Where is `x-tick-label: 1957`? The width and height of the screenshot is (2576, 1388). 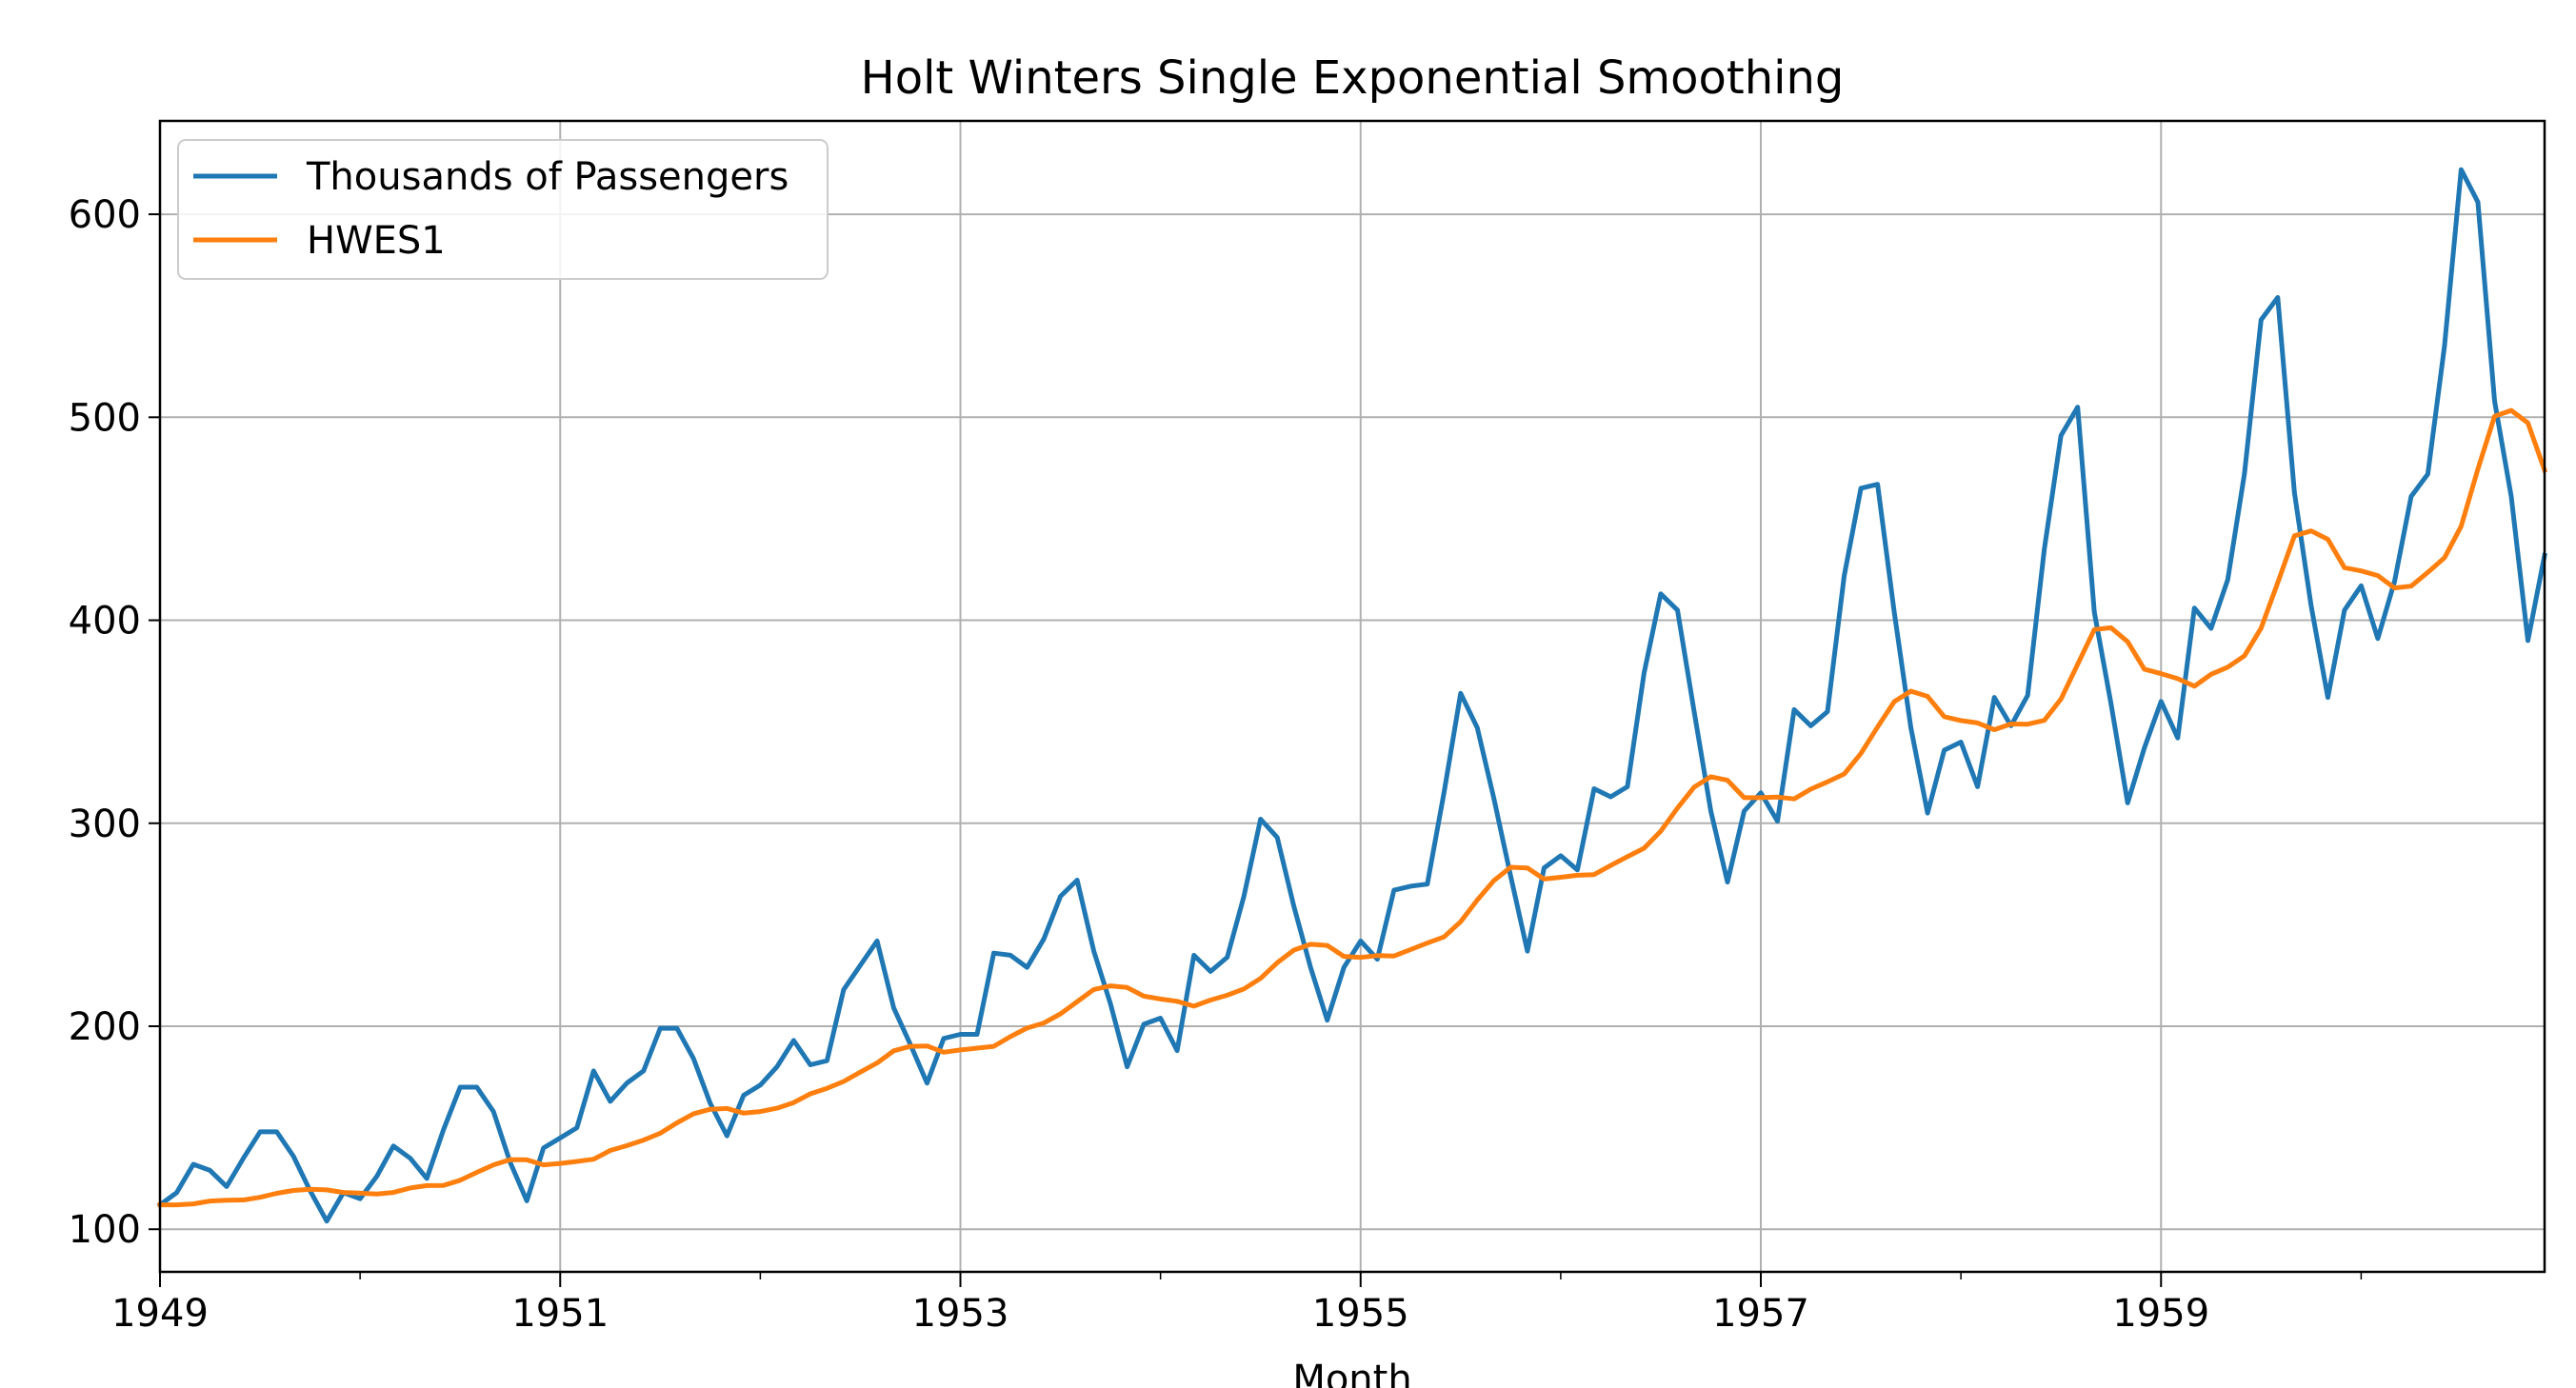 x-tick-label: 1957 is located at coordinates (1761, 1314).